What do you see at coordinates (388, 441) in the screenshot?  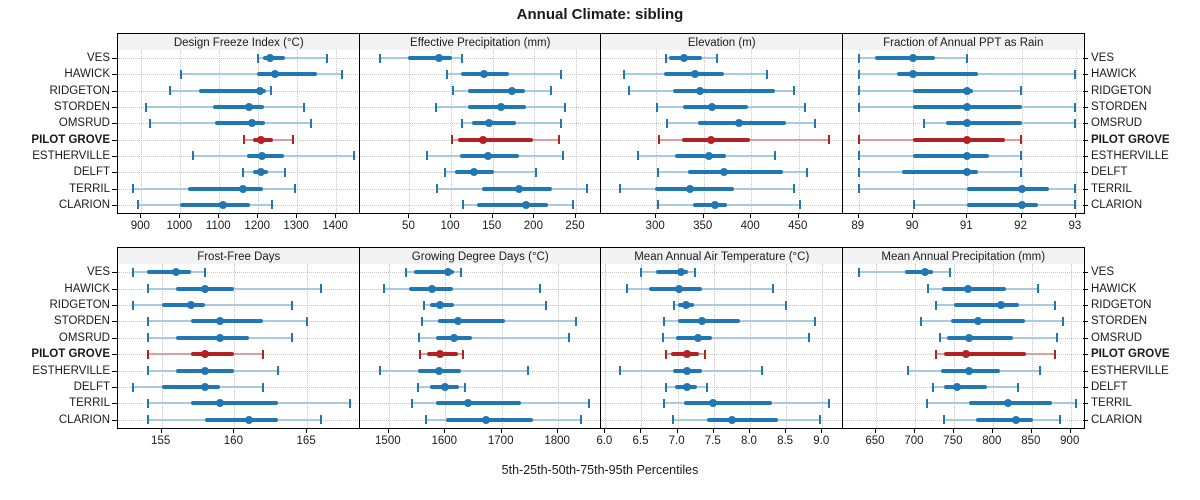 I see `axis-tick-label: 1500` at bounding box center [388, 441].